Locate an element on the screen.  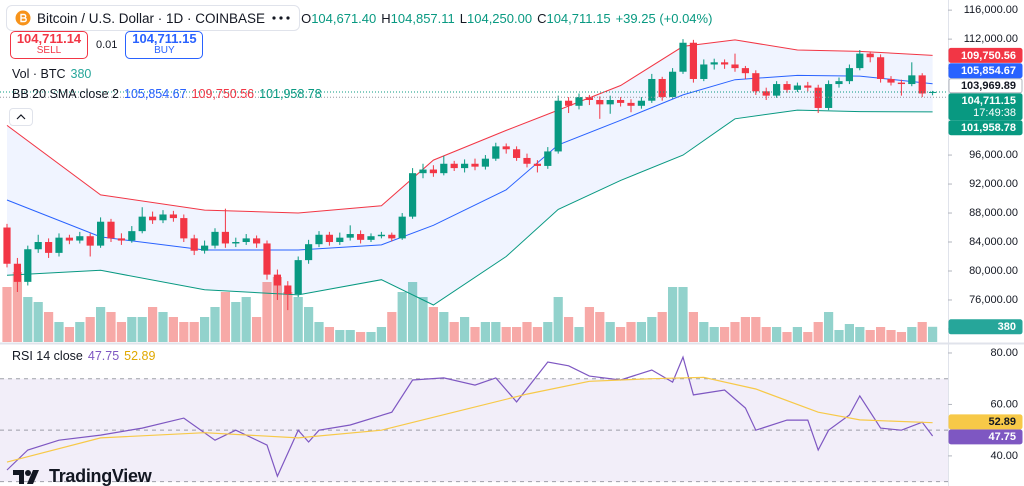
y-tick-label: 80.00 is located at coordinates (1004, 353).